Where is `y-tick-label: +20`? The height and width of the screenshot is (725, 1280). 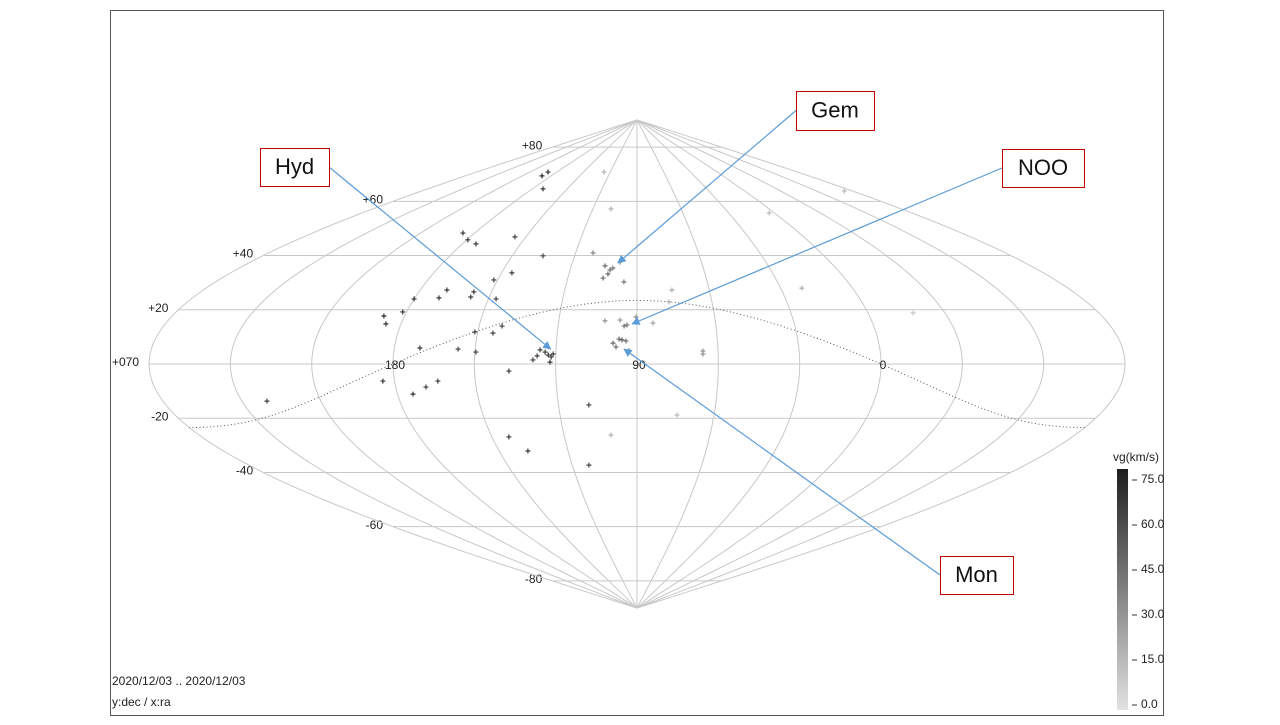 y-tick-label: +20 is located at coordinates (158, 308).